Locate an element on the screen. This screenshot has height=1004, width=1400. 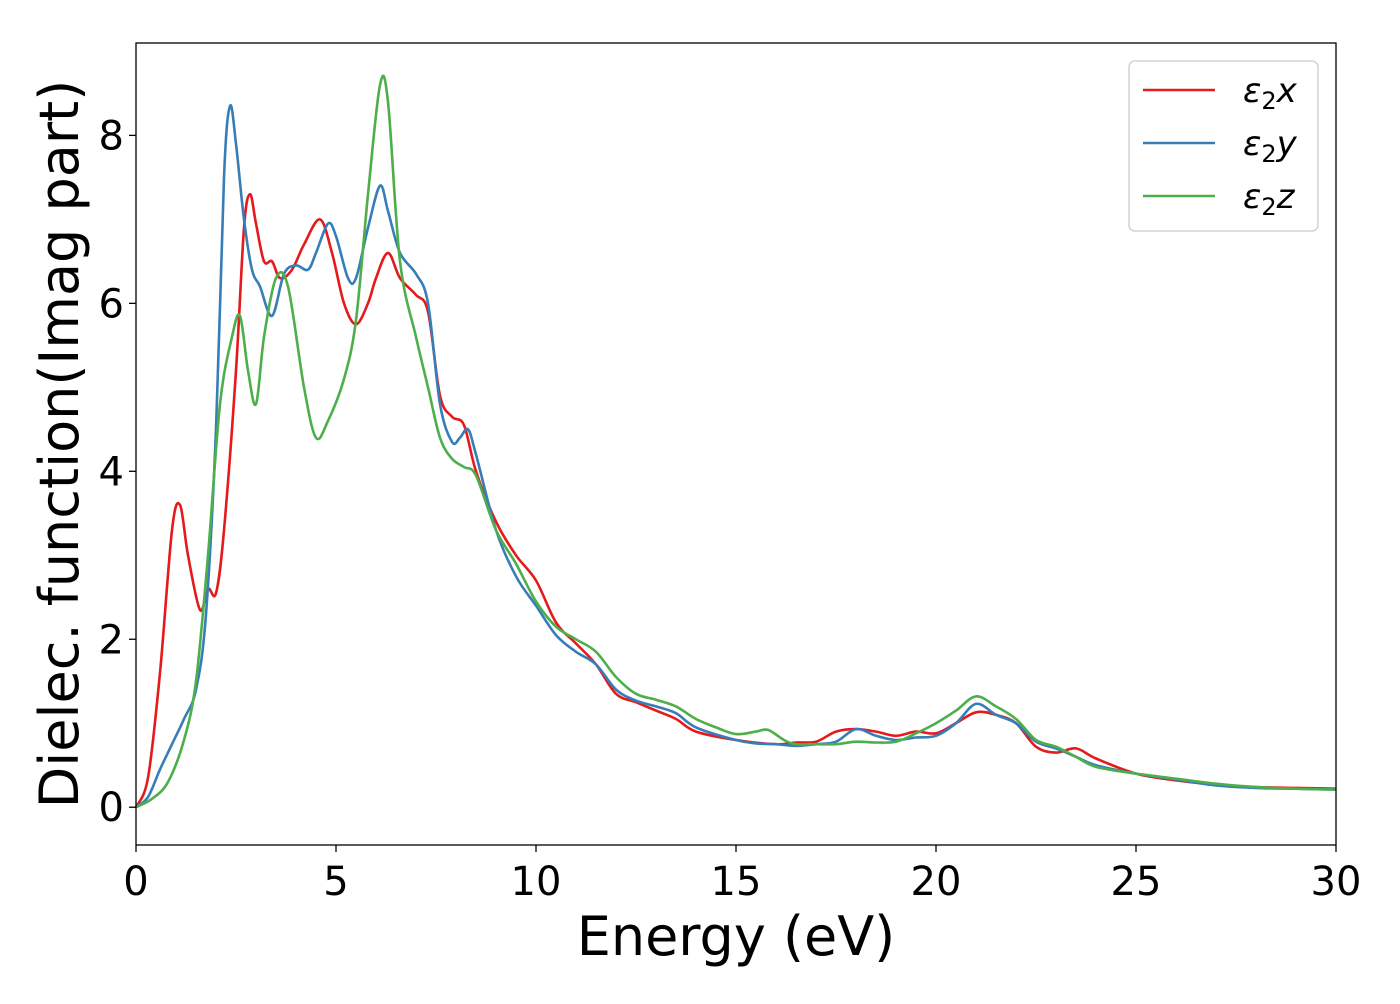
x-axis-ticks: 0 5 10 15 20 25 30 is located at coordinates (742, 875).